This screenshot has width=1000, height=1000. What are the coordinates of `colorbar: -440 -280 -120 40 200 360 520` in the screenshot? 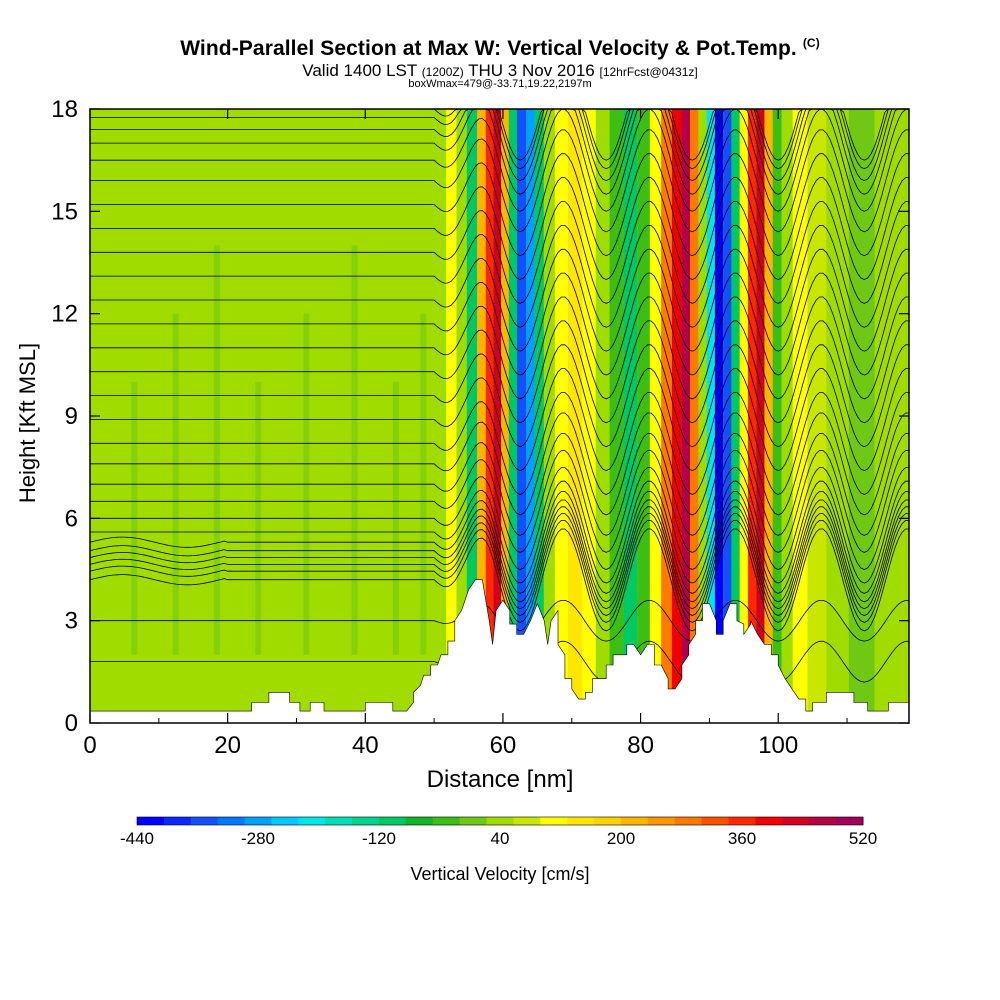 It's located at (498, 832).